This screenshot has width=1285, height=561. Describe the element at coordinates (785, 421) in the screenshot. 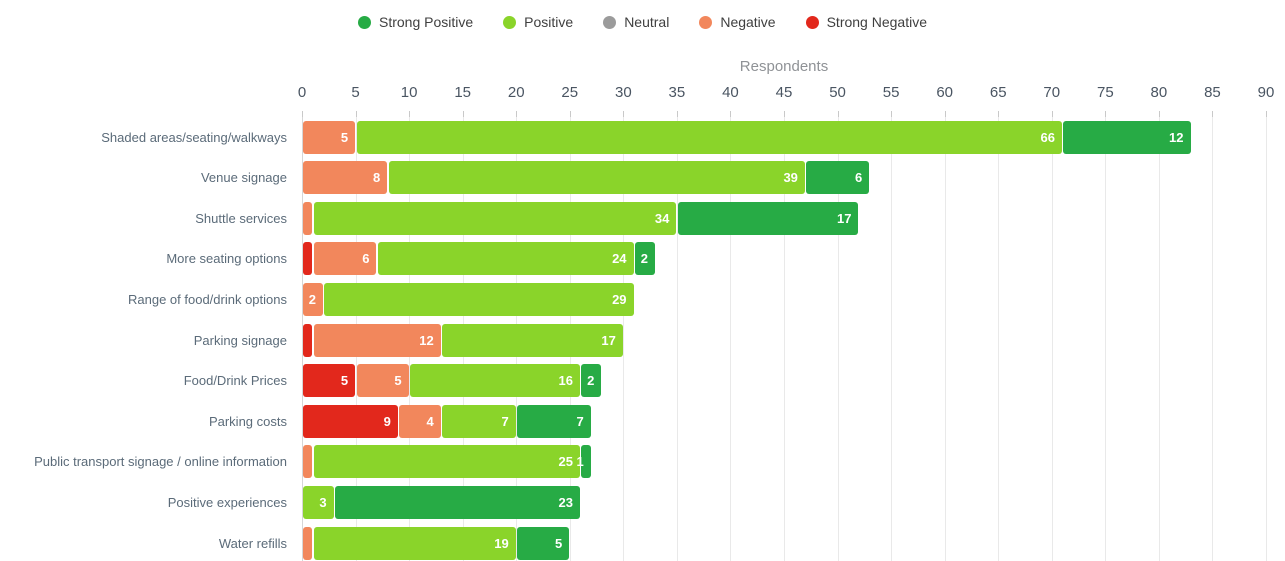

I see `bar-row: 9 4 7 7` at that location.